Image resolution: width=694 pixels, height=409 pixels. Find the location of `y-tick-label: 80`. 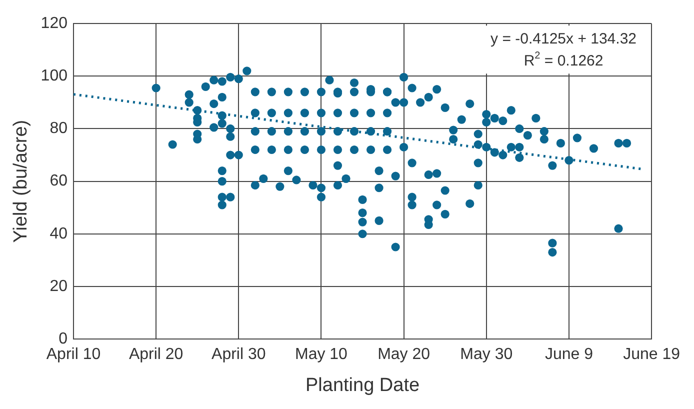

y-tick-label: 80 is located at coordinates (59, 129).